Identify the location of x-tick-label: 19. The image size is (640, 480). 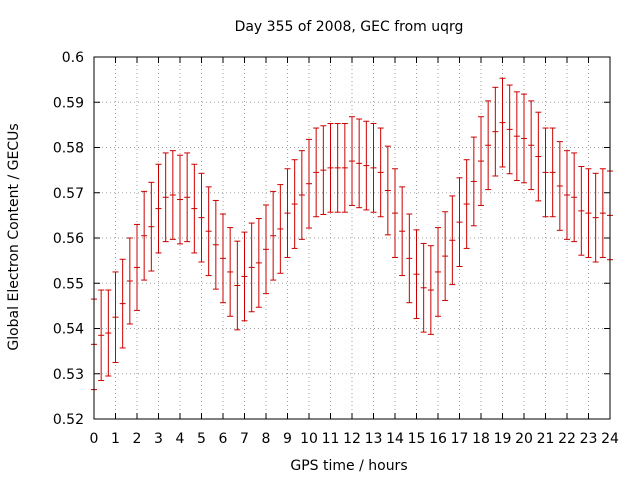
(503, 439).